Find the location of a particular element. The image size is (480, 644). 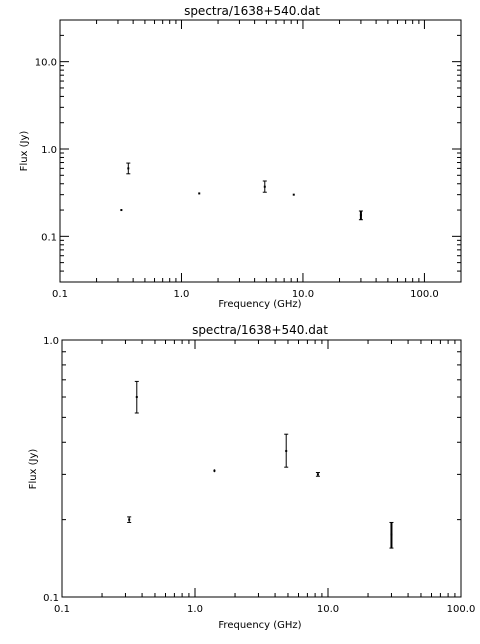

top-data-points is located at coordinates (241, 191).